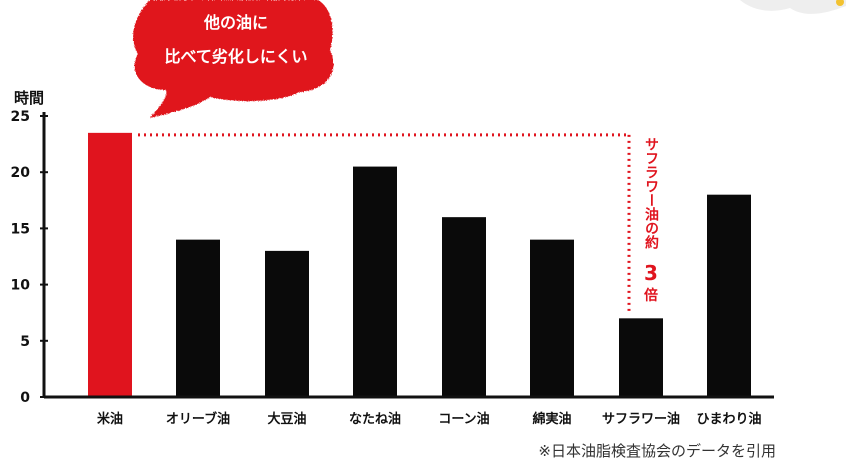 The height and width of the screenshot is (470, 846). What do you see at coordinates (21, 173) in the screenshot?
I see `y-tick-label: 20` at bounding box center [21, 173].